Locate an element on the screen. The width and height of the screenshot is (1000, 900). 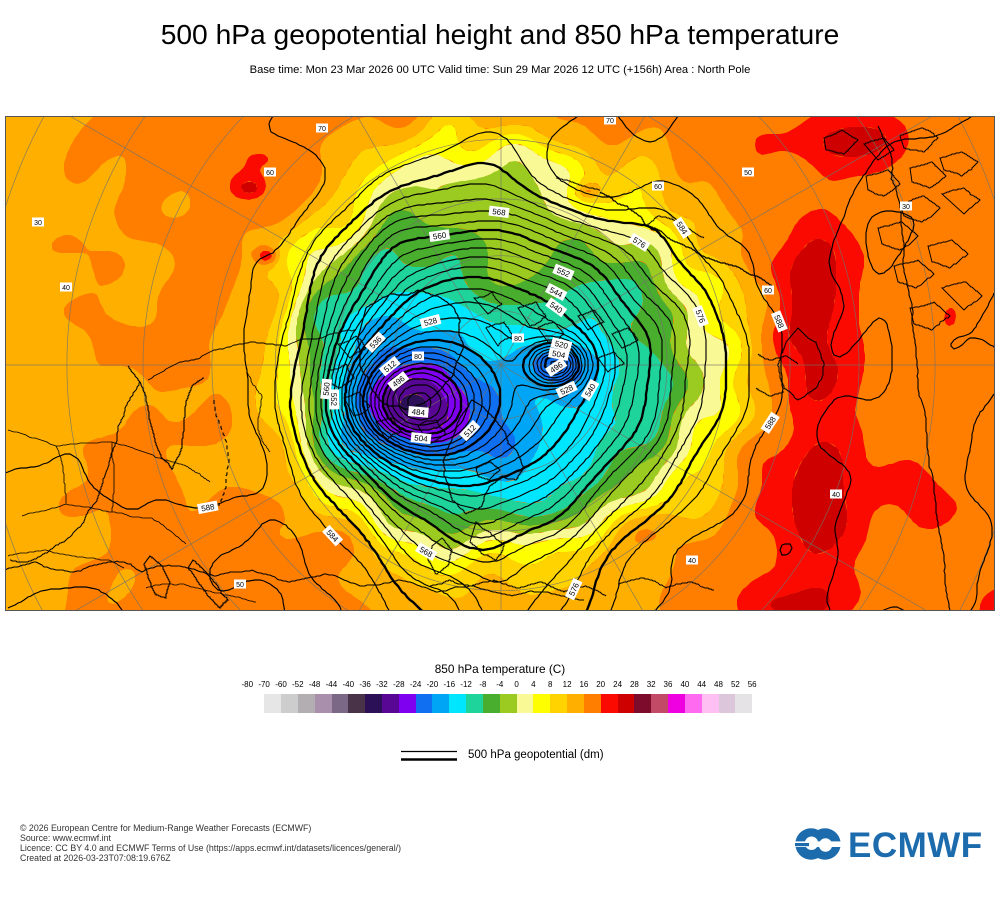
svg-text: 568 is located at coordinates (499, 212).